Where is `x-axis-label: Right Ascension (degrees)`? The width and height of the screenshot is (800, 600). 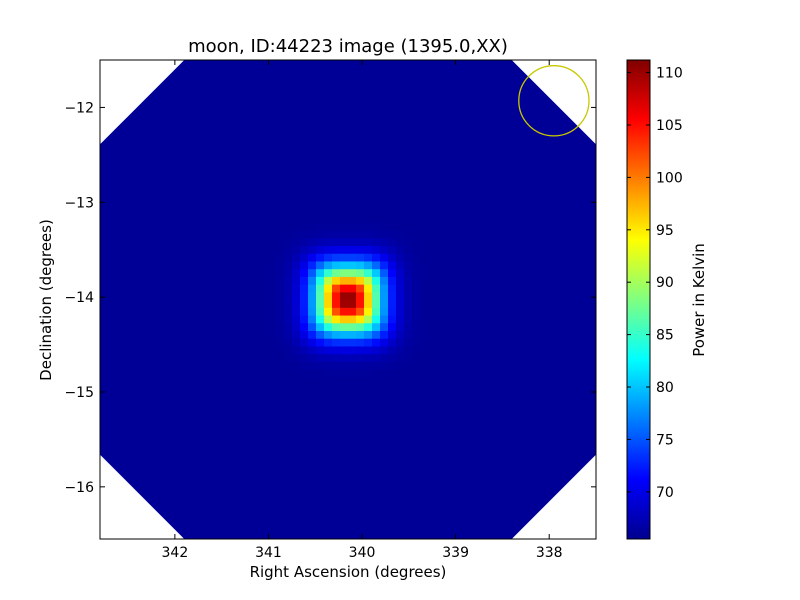
x-axis-label: Right Ascension (degrees) is located at coordinates (348, 572).